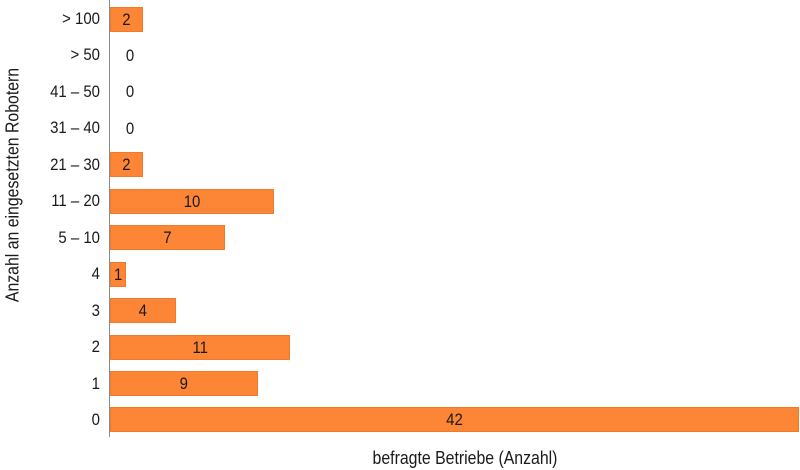 This screenshot has width=800, height=470. I want to click on bar-value-label: 1, so click(118, 274).